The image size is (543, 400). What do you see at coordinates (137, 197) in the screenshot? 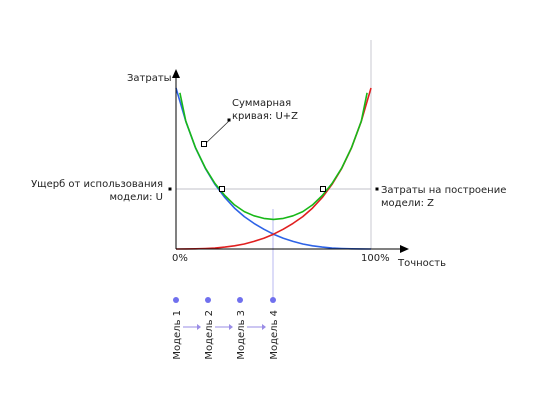
I see `damage-u-label: модели: U` at bounding box center [137, 197].